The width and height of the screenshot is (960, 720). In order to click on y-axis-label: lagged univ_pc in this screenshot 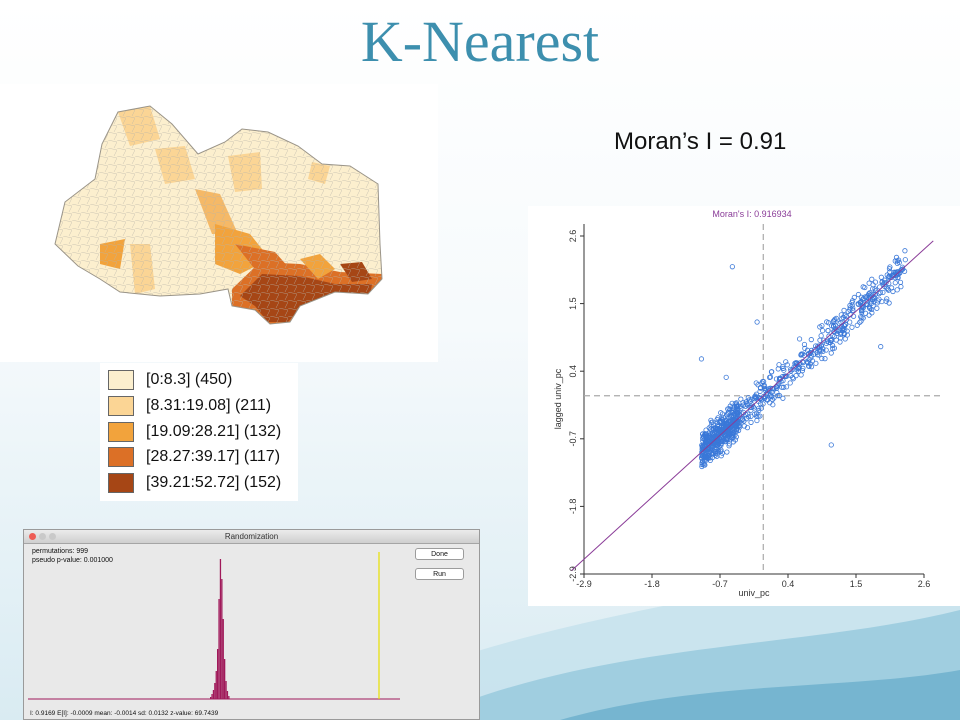, I will do `click(558, 398)`.